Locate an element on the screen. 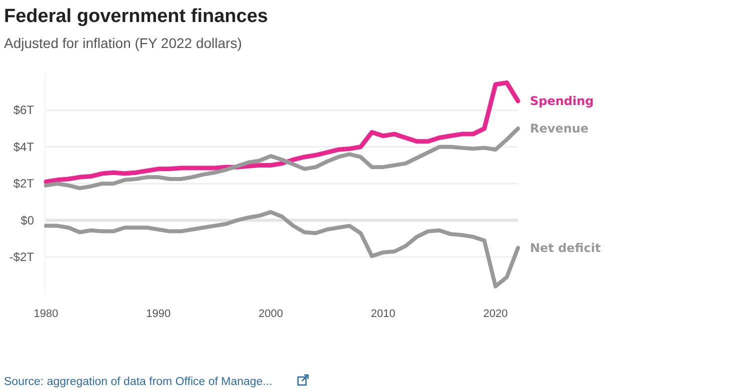 The height and width of the screenshot is (390, 749). x-tick-label: 2000 is located at coordinates (271, 314).